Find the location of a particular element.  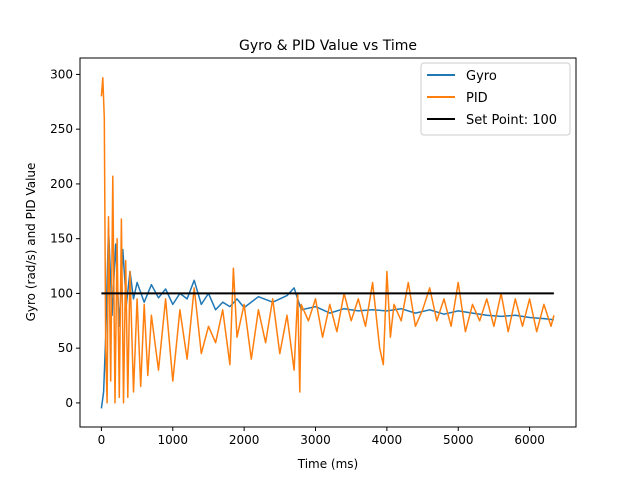

y-tick-label: 50 is located at coordinates (65, 348).